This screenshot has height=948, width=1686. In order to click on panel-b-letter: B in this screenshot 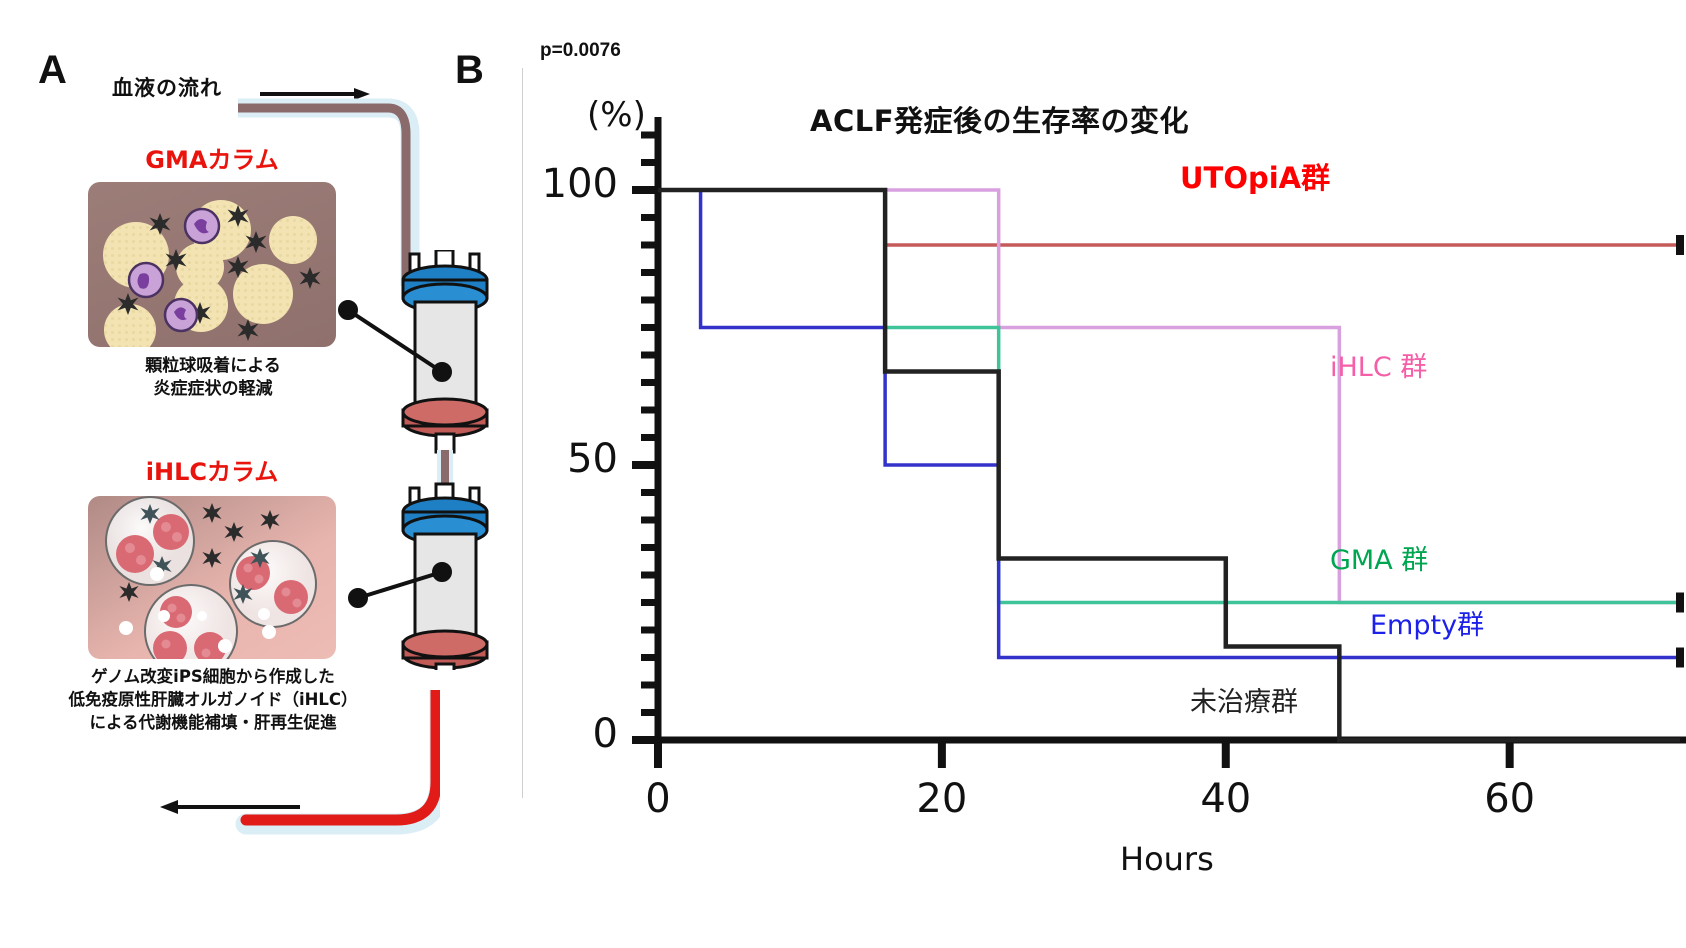, I will do `click(469, 70)`.